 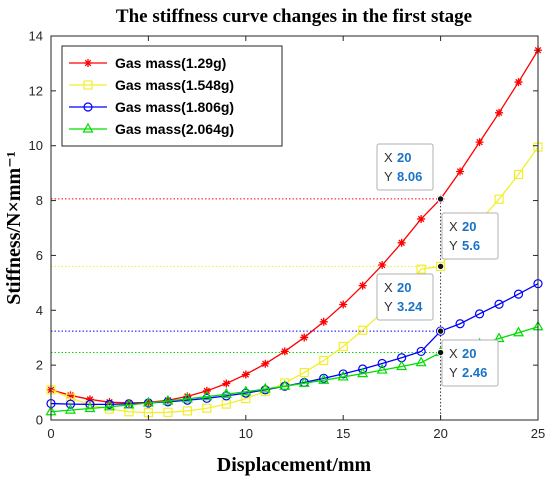 What do you see at coordinates (471, 245) in the screenshot?
I see `datatip-y-value: 5.6` at bounding box center [471, 245].